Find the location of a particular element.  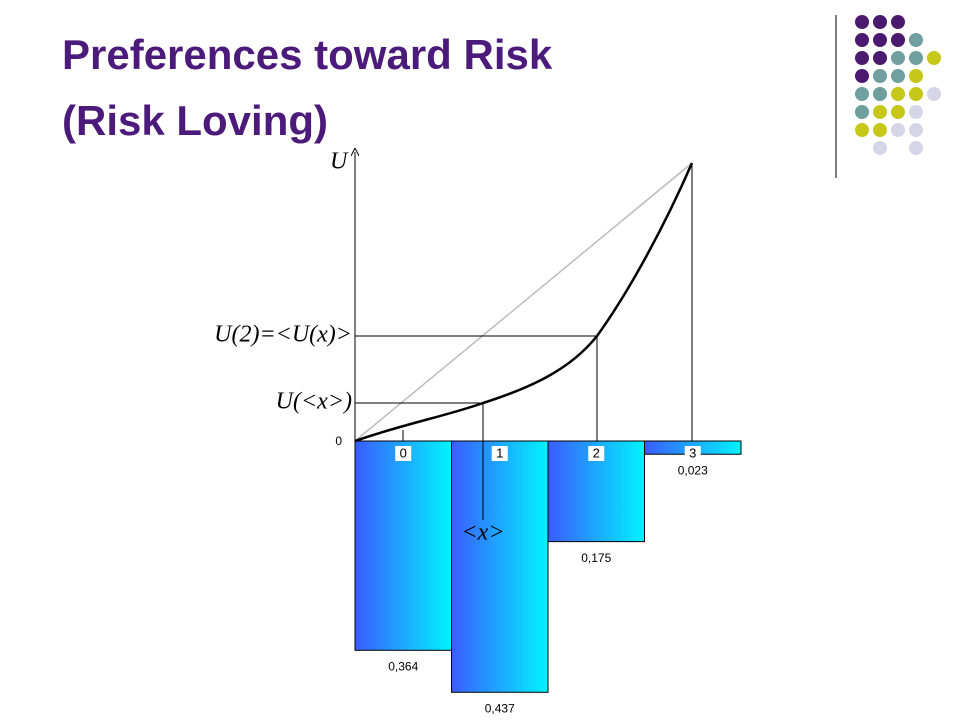

title-block: Preferences toward Risk (Risk Loving) is located at coordinates (307, 88).